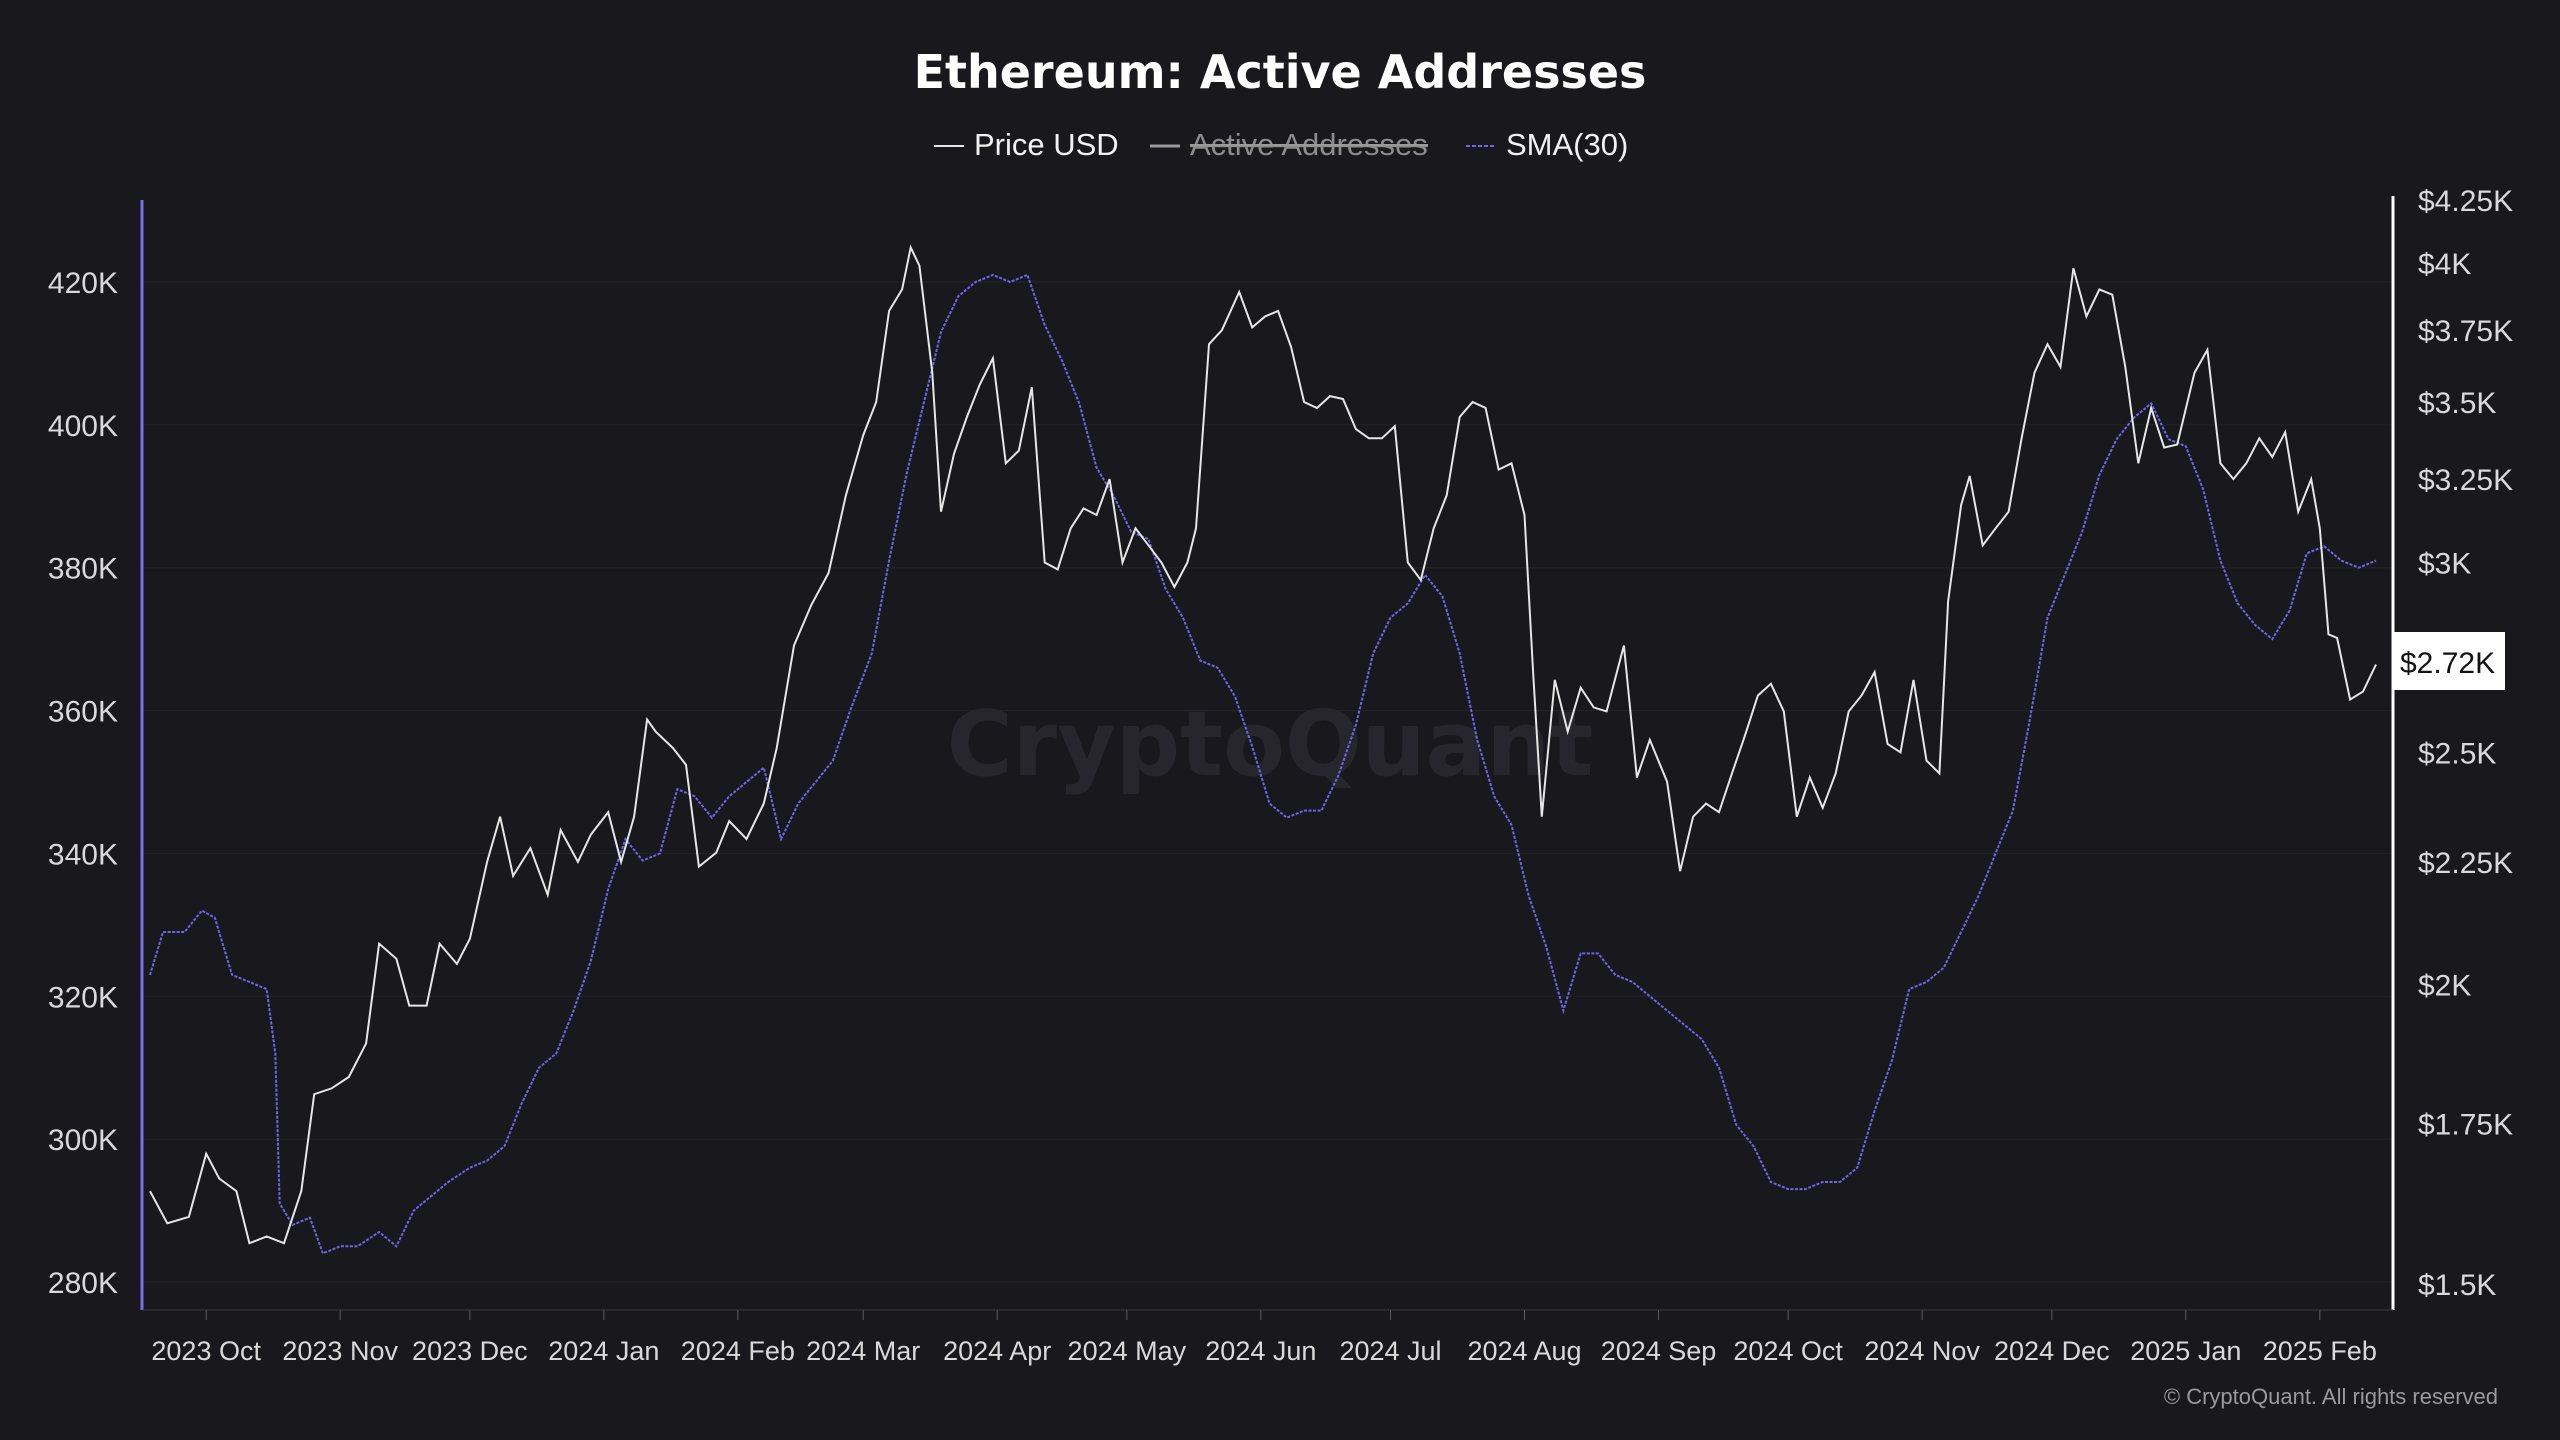 The image size is (2560, 1440). Describe the element at coordinates (1270, 744) in the screenshot. I see `chart-watermark: CryptoQuant` at that location.